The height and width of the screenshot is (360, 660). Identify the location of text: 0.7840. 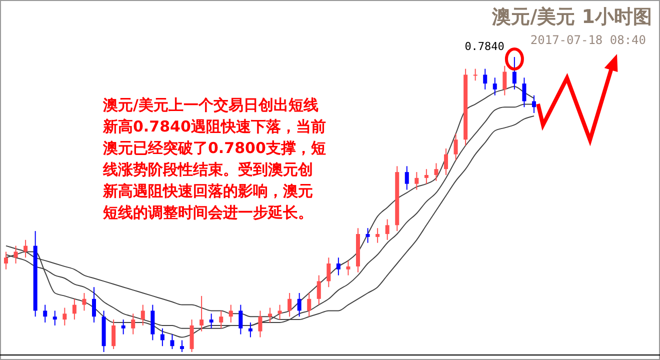
(484, 46).